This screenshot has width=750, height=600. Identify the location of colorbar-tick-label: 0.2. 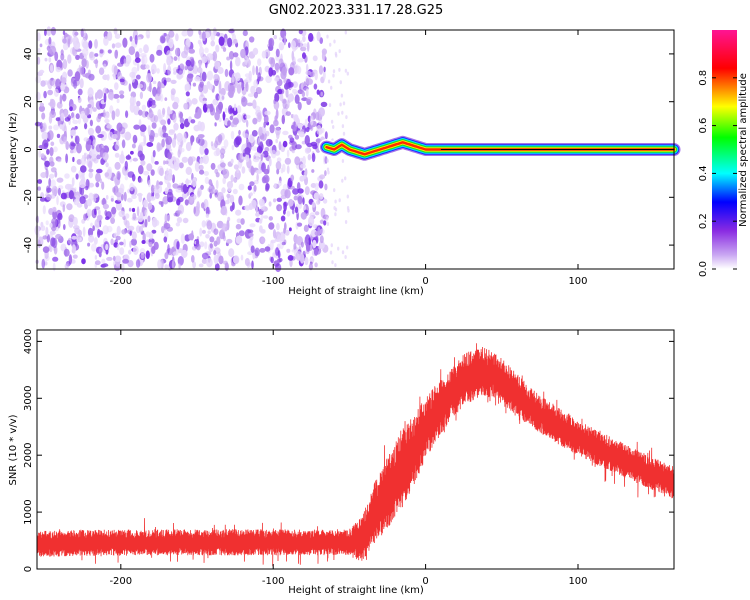
(703, 221).